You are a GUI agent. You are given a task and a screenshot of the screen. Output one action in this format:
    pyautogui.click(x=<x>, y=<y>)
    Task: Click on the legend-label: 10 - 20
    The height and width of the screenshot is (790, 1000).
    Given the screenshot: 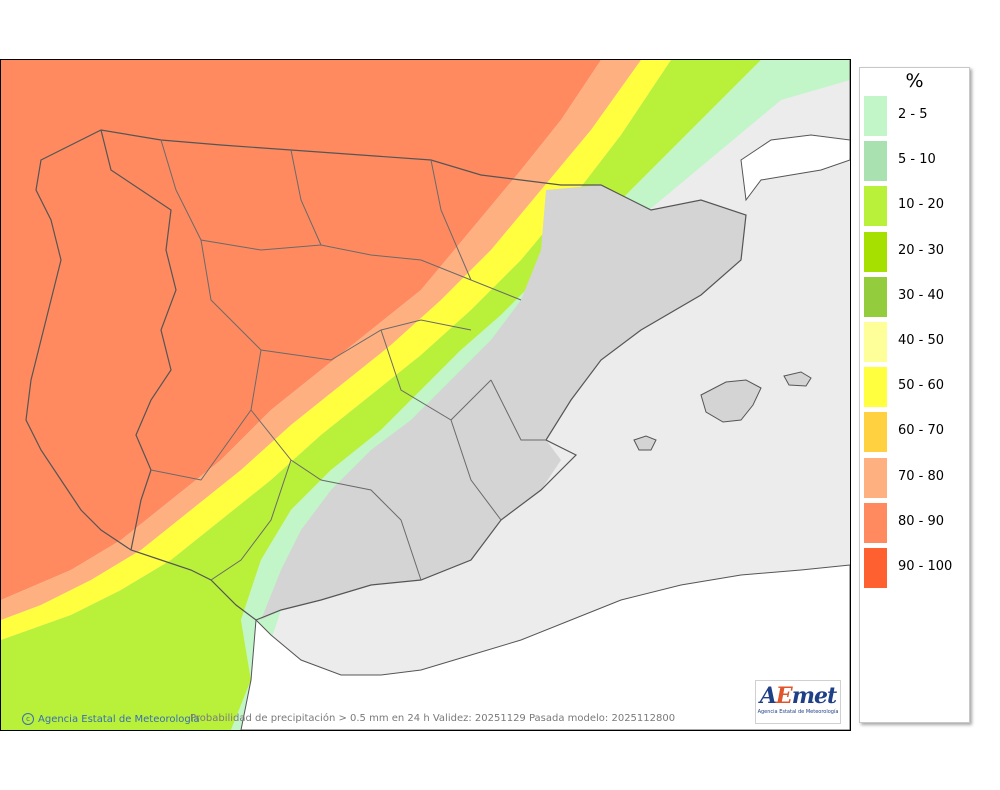 What is the action you would take?
    pyautogui.click(x=921, y=205)
    